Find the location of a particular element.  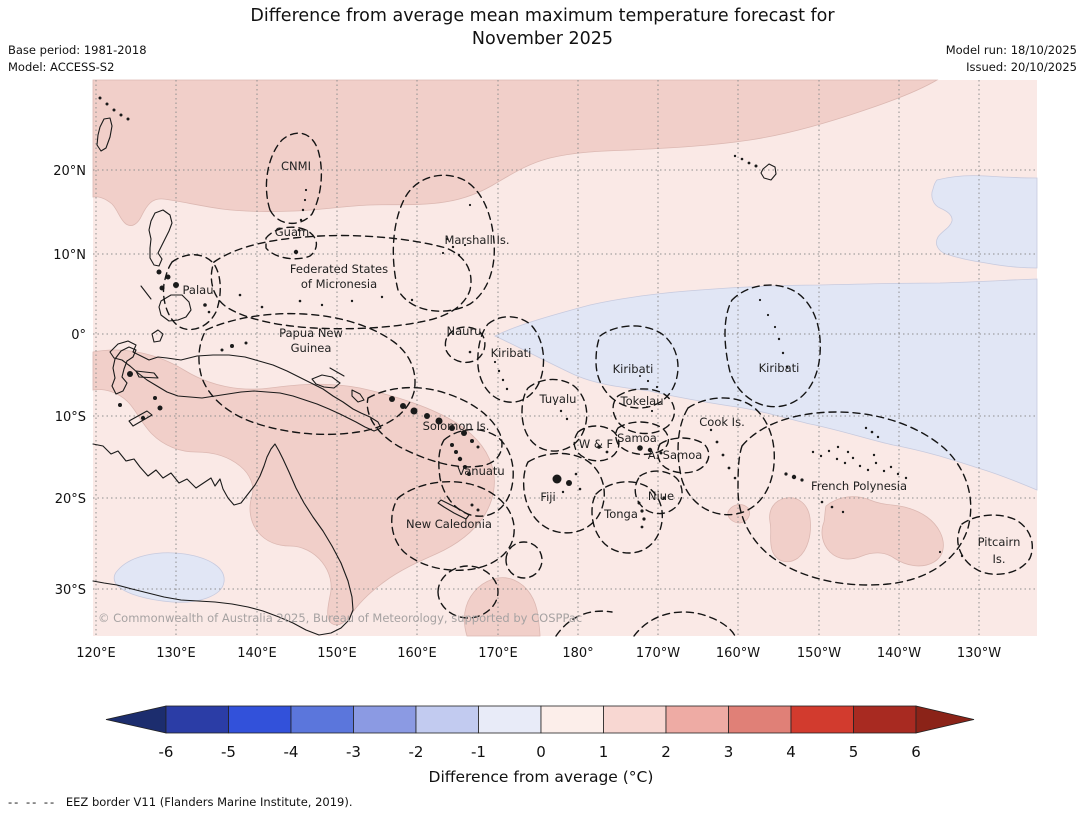

lat-tick-label: 10°S is located at coordinates (70, 417).